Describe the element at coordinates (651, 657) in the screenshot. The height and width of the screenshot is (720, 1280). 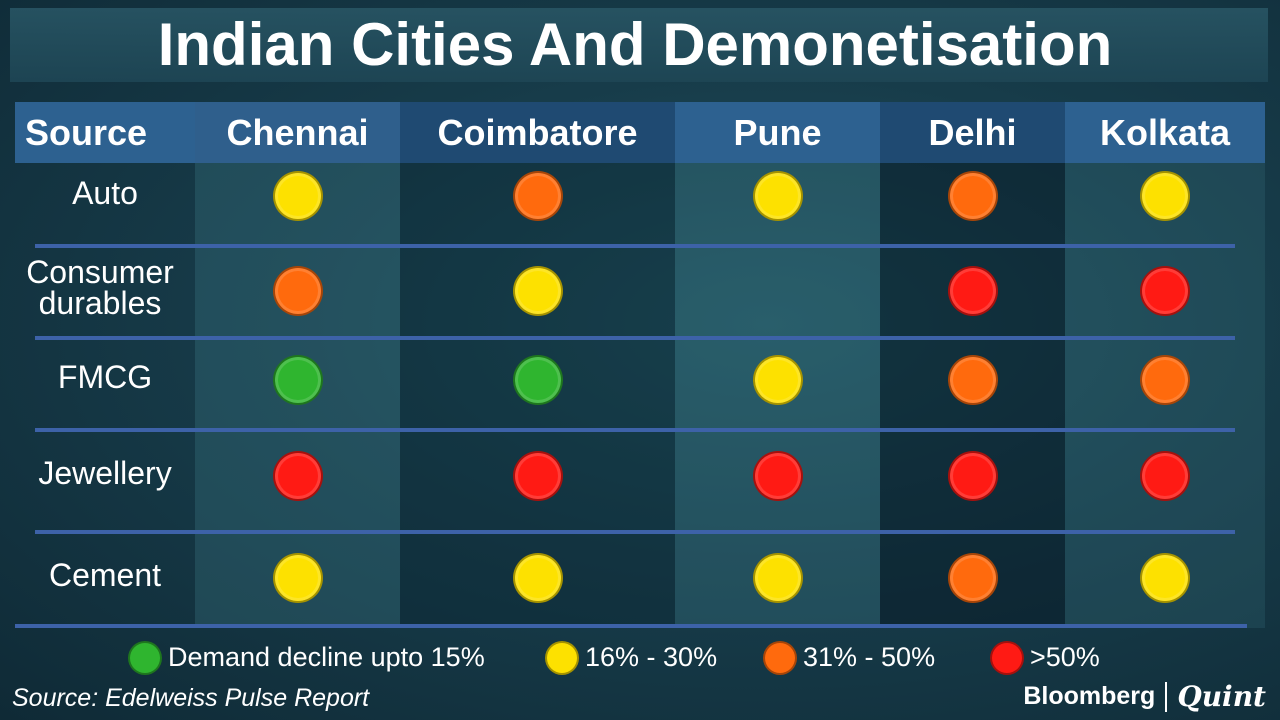
I see `legend-label: 16% - 30%` at that location.